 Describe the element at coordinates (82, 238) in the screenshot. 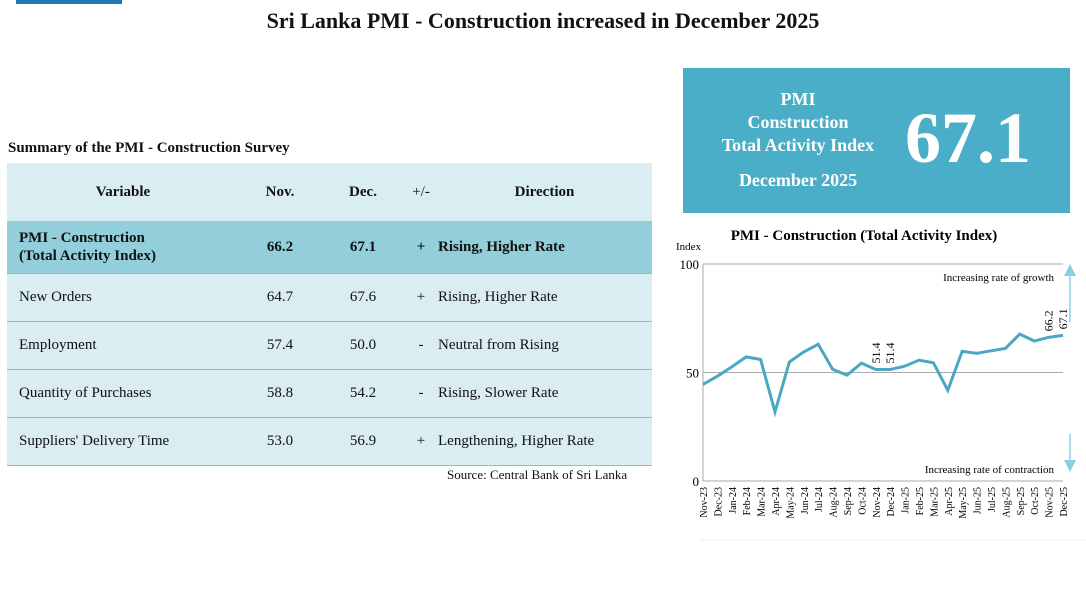

I see `cell-variable: PMI - Construction` at that location.